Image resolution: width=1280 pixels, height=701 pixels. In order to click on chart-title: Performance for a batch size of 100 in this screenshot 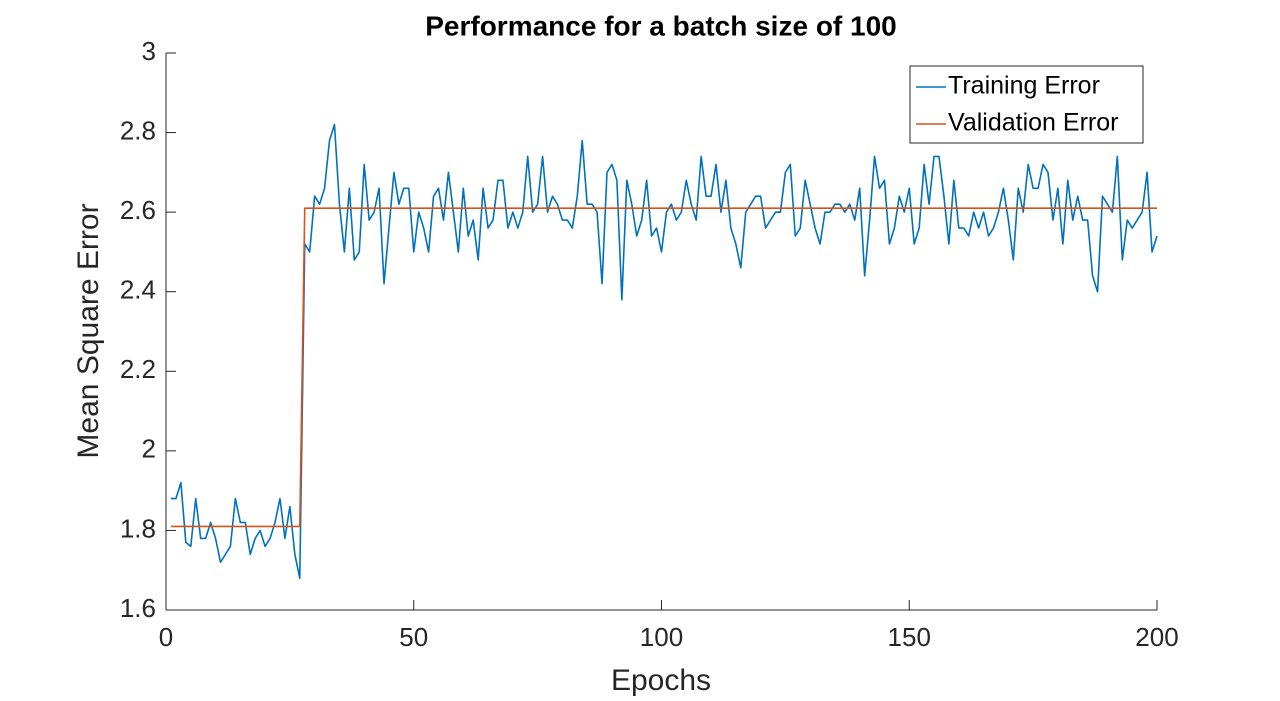, I will do `click(661, 25)`.